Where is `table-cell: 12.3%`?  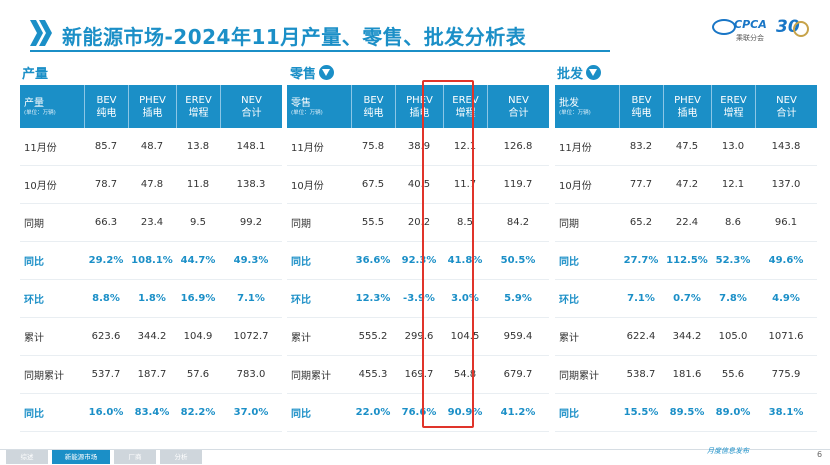
table-cell: 12.3% is located at coordinates (373, 298).